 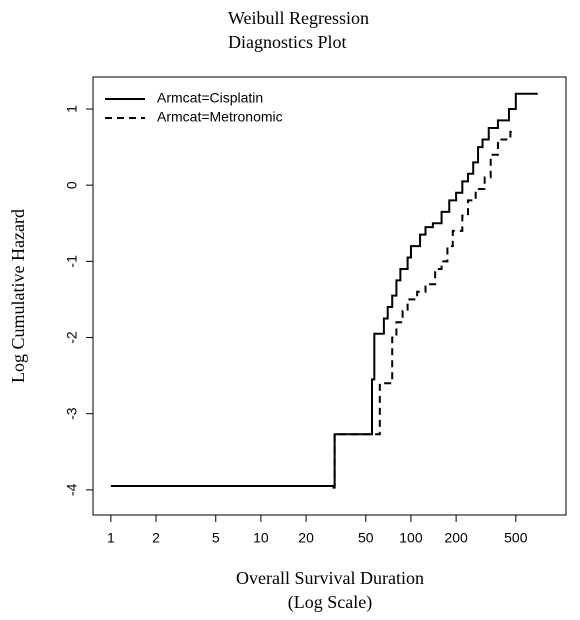 What do you see at coordinates (516, 538) in the screenshot?
I see `x-tick-label: 500` at bounding box center [516, 538].